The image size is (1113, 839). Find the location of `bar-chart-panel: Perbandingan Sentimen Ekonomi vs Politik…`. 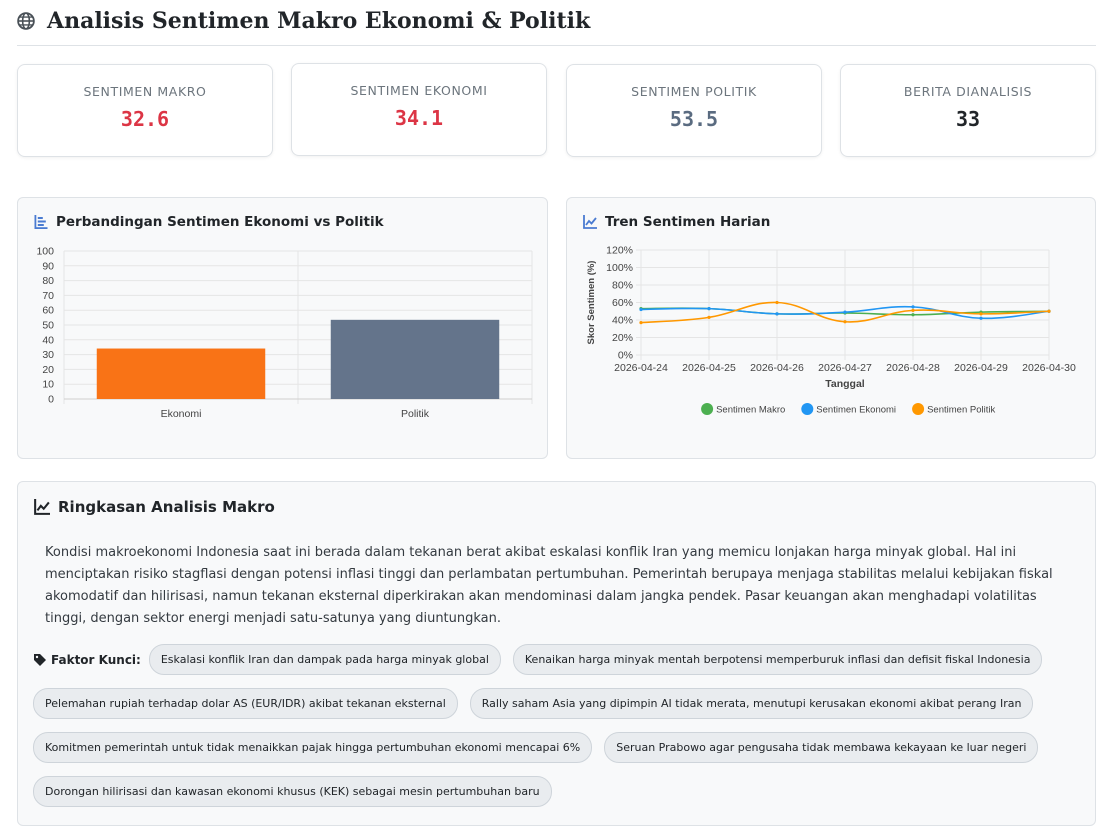

bar-chart-panel: Perbandingan Sentimen Ekonomi vs Politik… is located at coordinates (282, 328).